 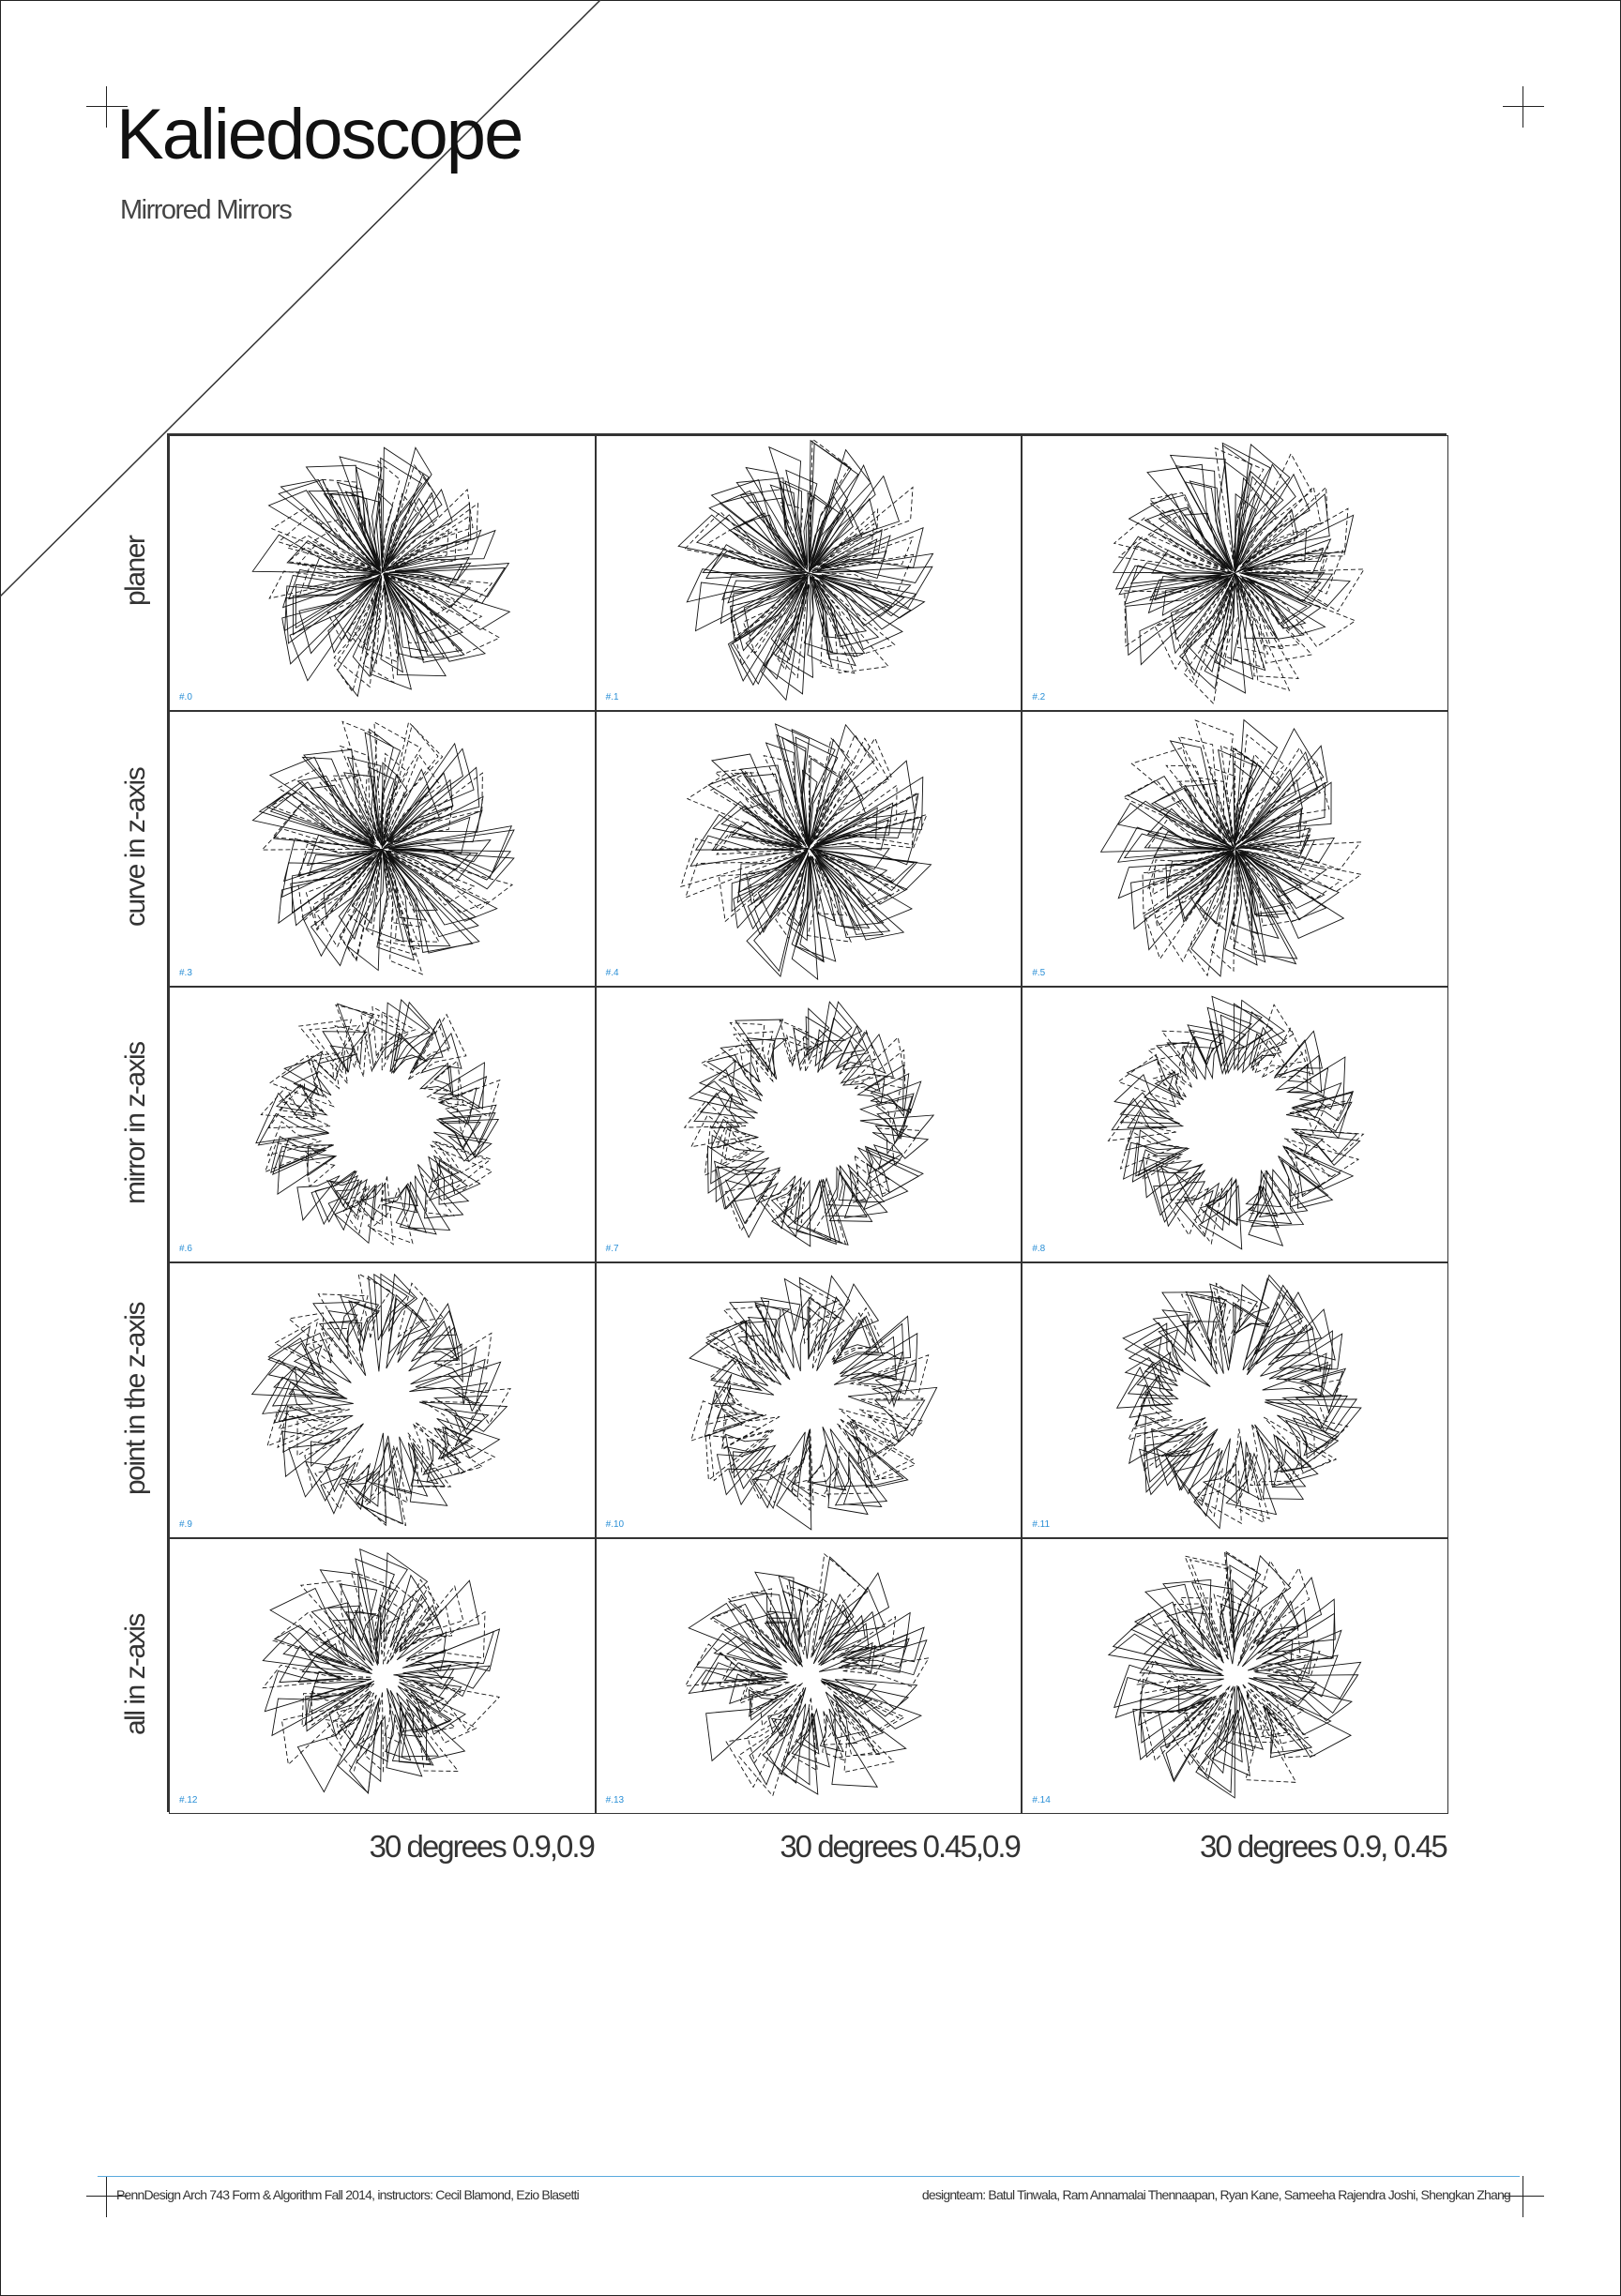 What do you see at coordinates (185, 697) in the screenshot?
I see `cell-number: #.0` at bounding box center [185, 697].